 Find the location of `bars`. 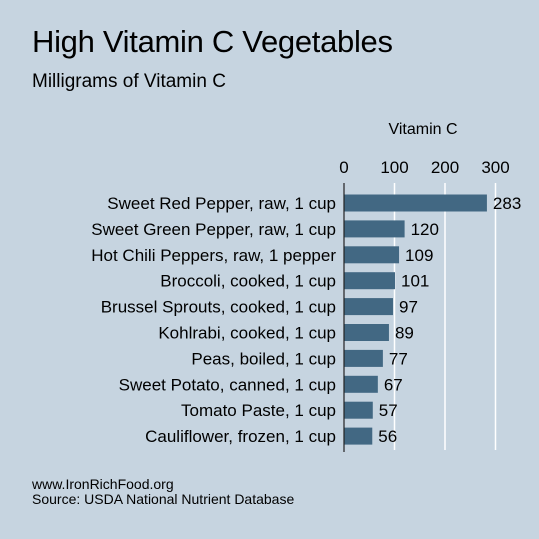

bars is located at coordinates (415, 319).